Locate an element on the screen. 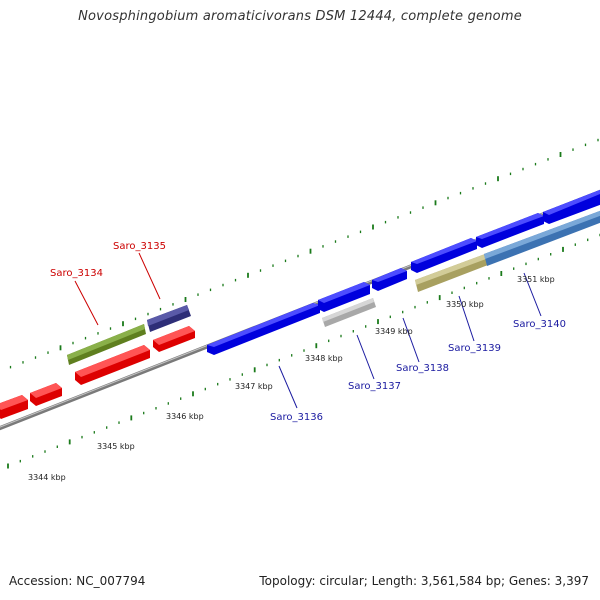  gene-label-saro-3139: Saro_3139 is located at coordinates (474, 348).